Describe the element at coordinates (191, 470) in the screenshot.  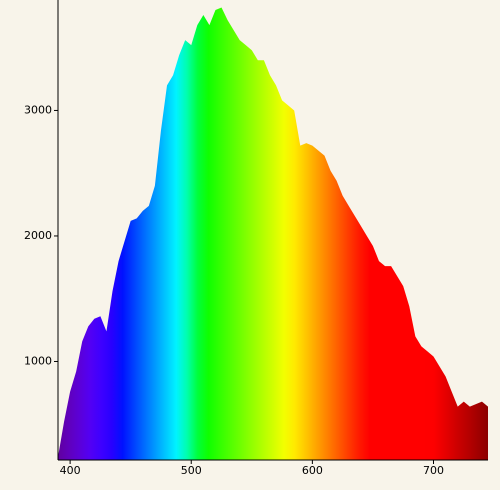
I see `x-tick-label: 500` at that location.